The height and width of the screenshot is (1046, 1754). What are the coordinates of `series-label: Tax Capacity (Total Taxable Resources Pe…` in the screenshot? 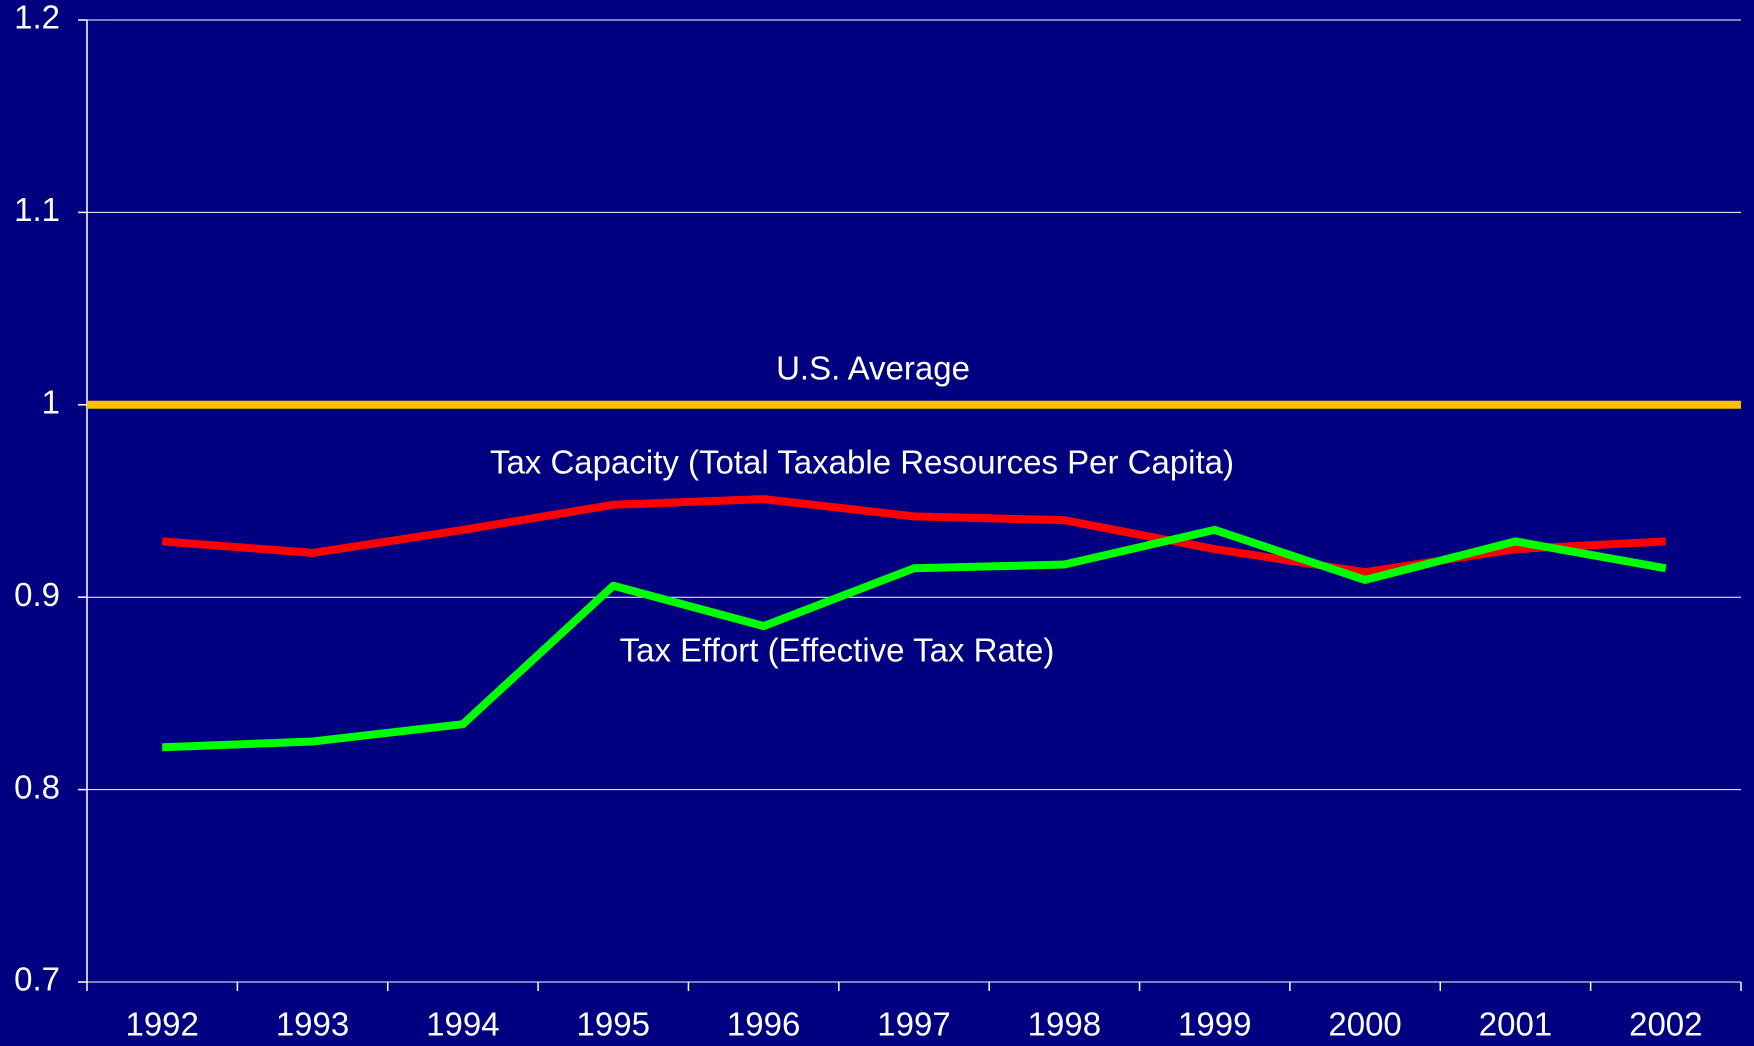 It's located at (862, 462).